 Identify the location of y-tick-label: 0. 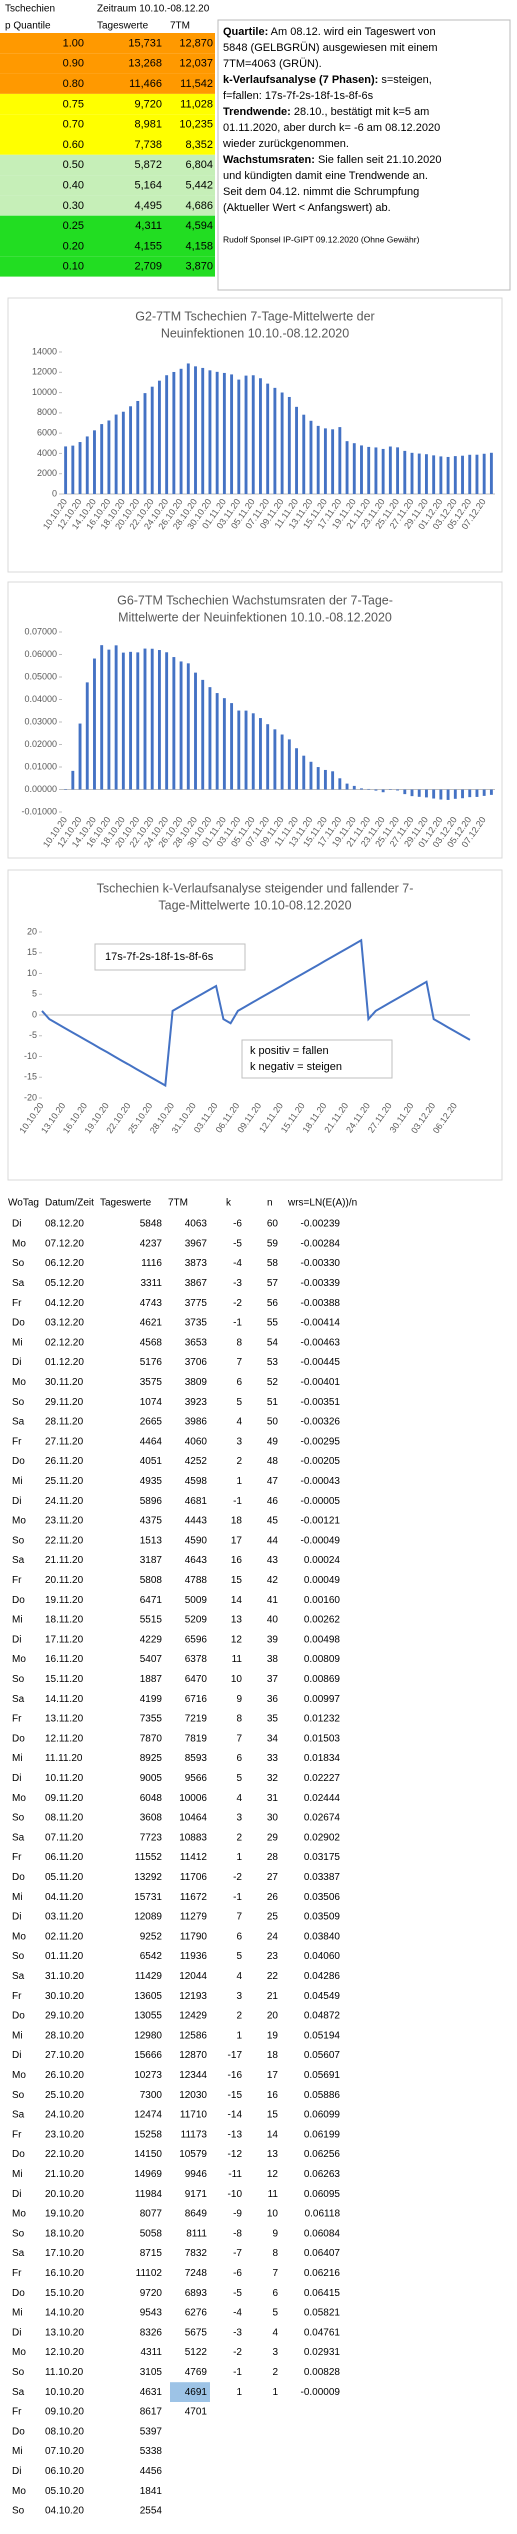
(54, 493).